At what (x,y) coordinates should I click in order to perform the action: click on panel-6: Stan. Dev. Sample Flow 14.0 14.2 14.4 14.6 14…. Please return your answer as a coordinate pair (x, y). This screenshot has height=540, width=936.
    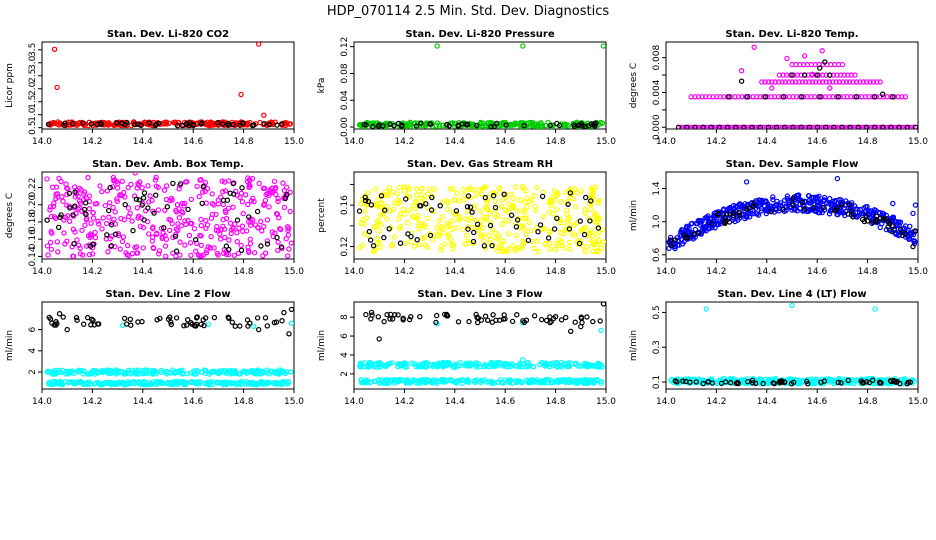
    Looking at the image, I should click on (778, 218).